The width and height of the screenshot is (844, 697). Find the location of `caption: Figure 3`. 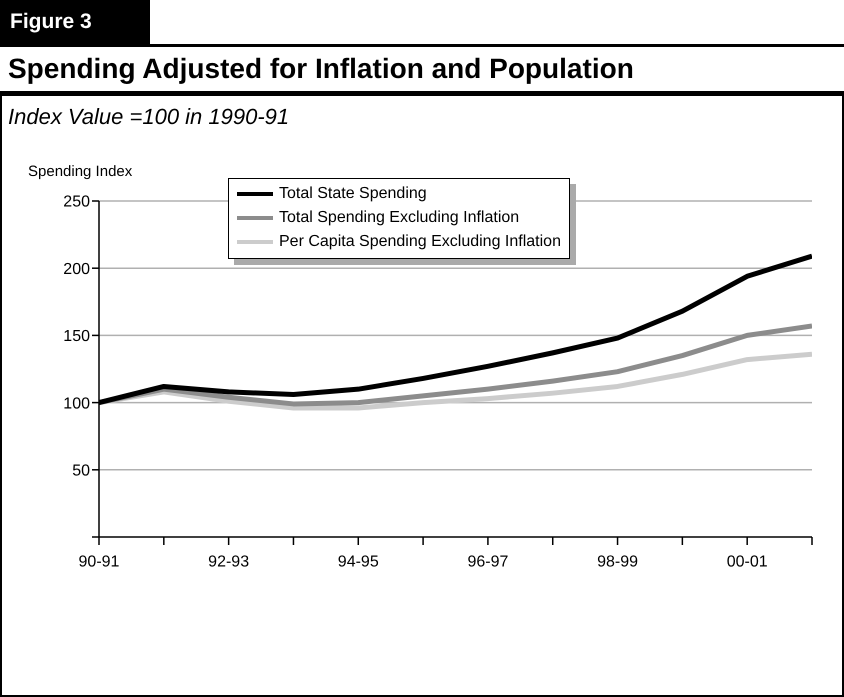

caption: Figure 3 is located at coordinates (75, 22).